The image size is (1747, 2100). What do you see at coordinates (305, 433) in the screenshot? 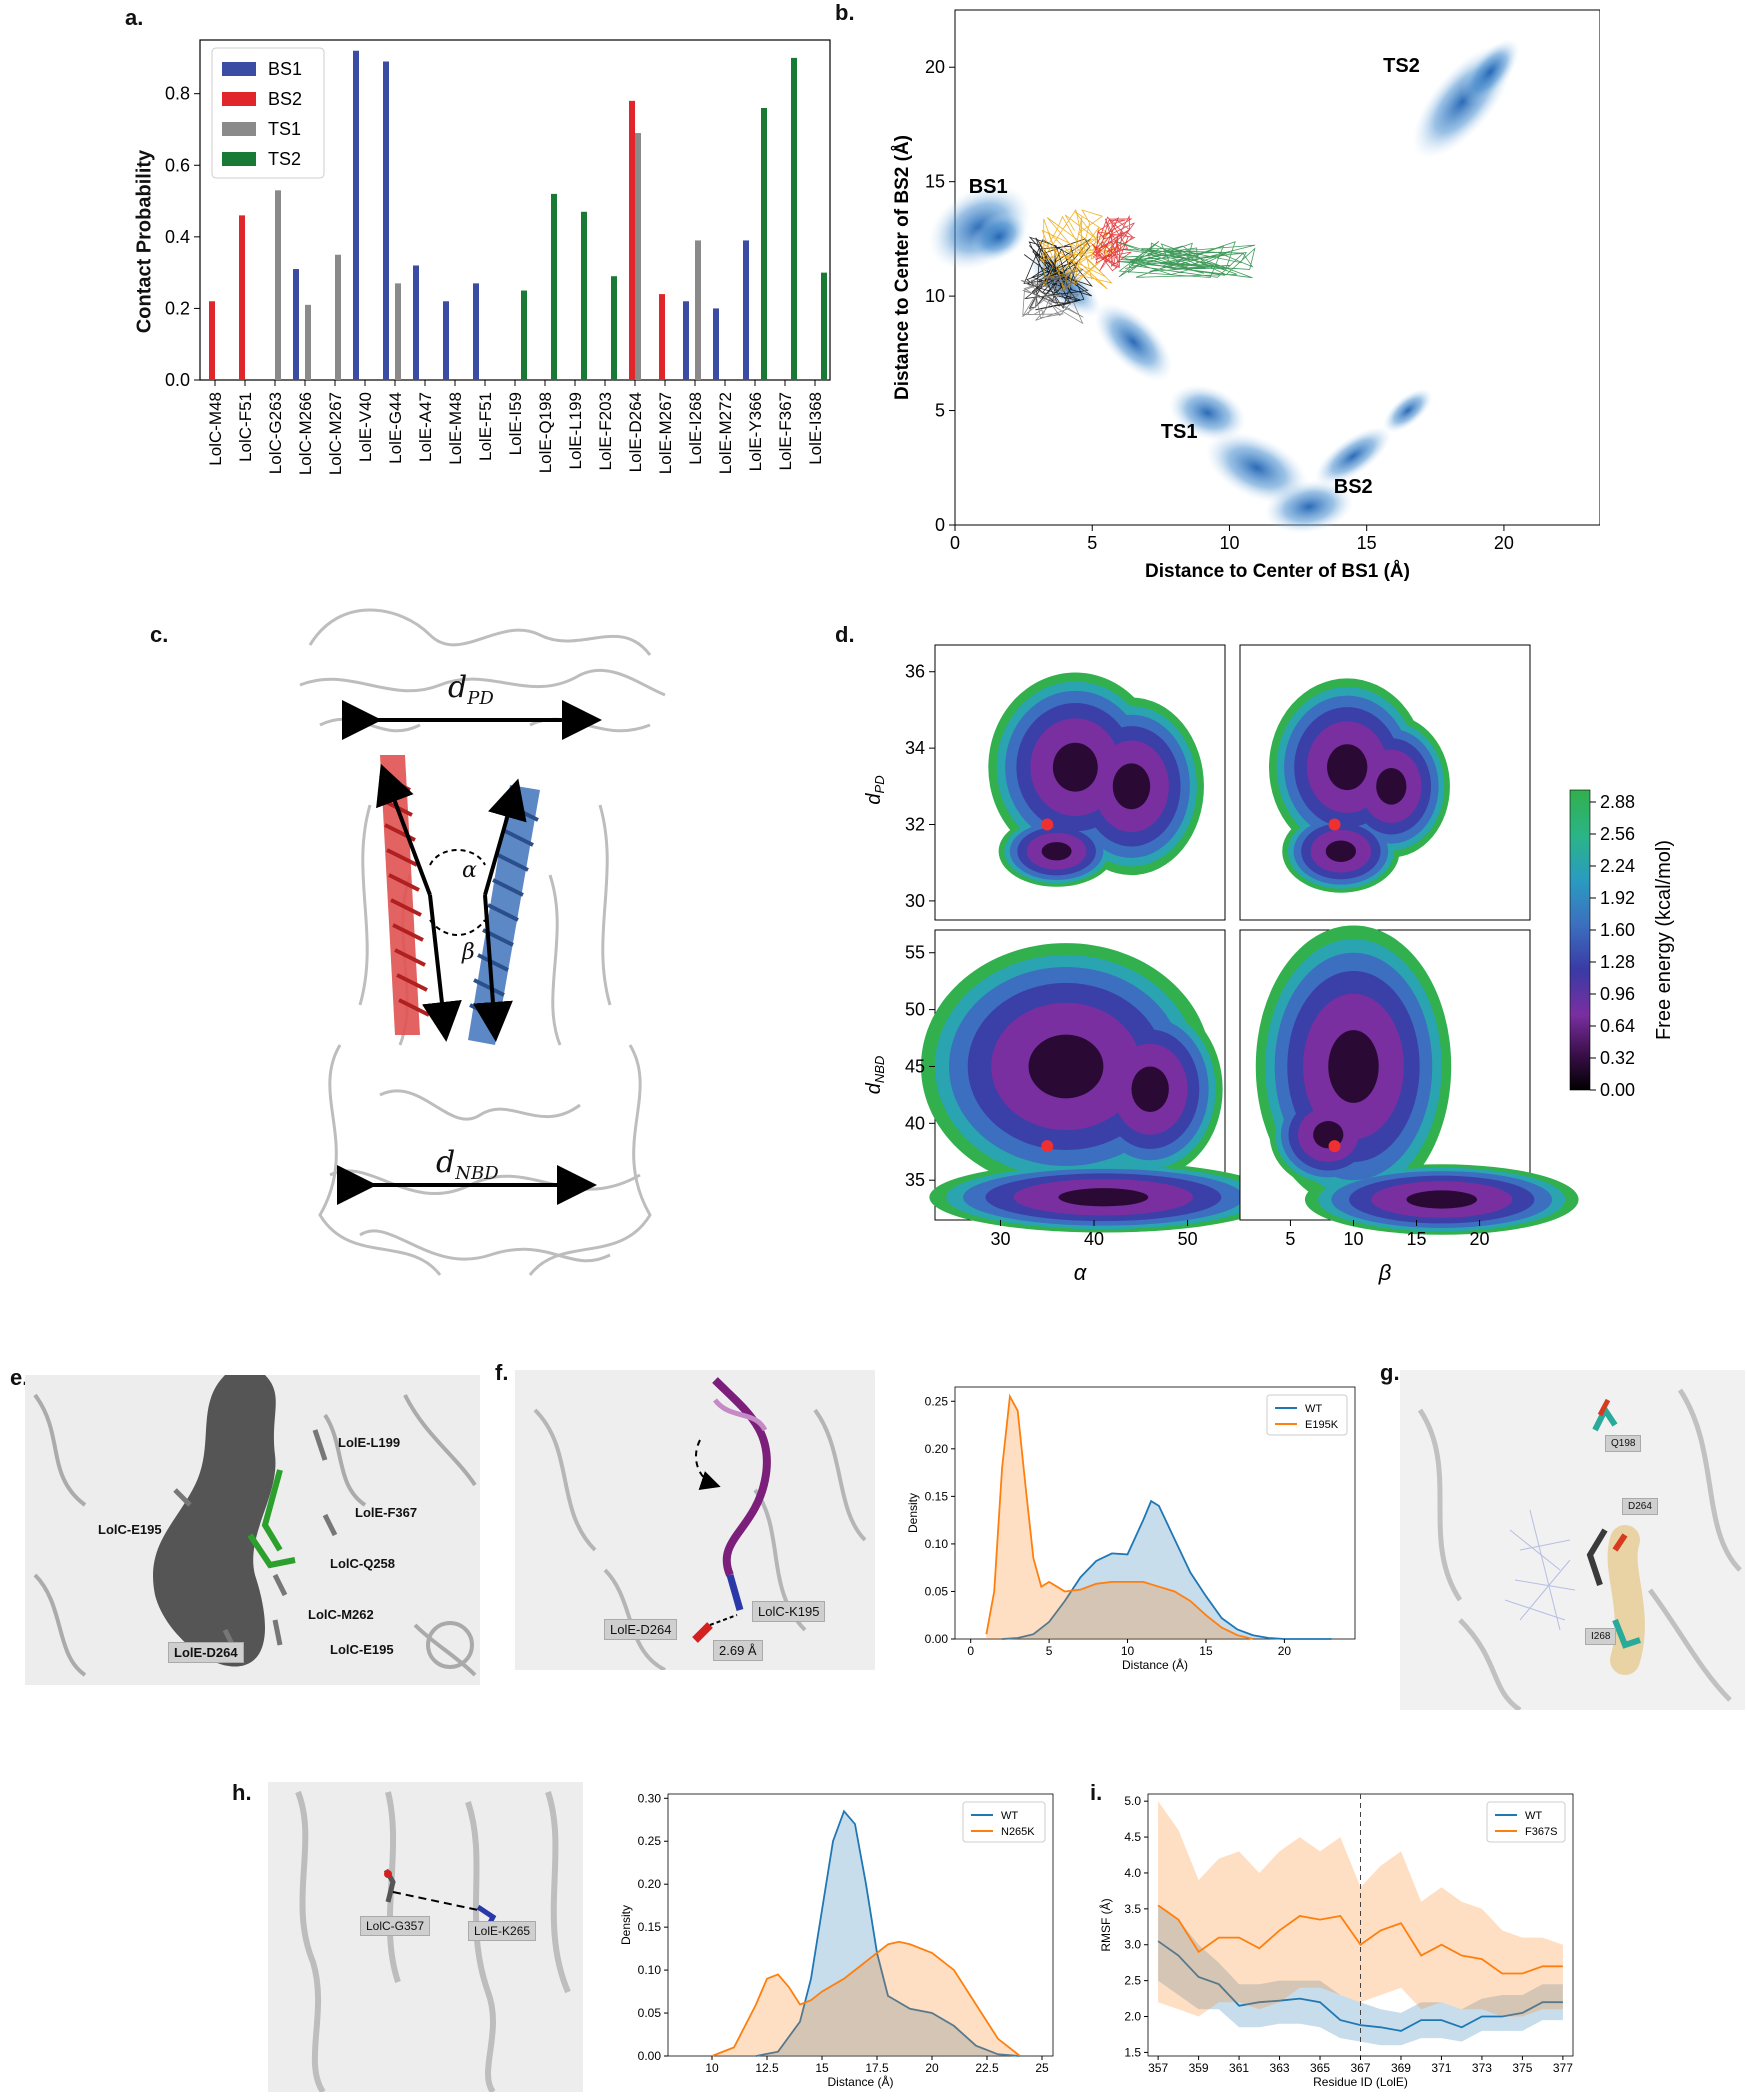
I see `chart-a-xtick-label: LolC-M266` at bounding box center [305, 433].